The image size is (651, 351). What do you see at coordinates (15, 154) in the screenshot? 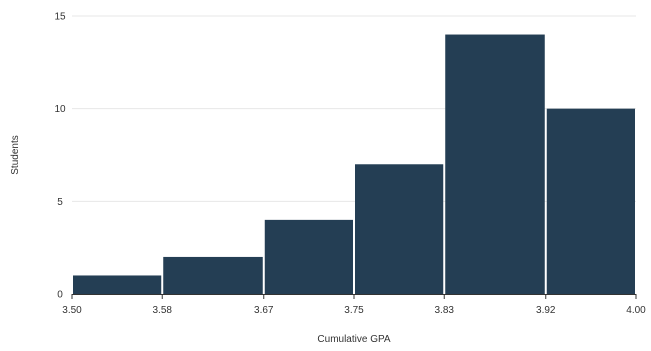
I see `y-axis-label: Students` at bounding box center [15, 154].